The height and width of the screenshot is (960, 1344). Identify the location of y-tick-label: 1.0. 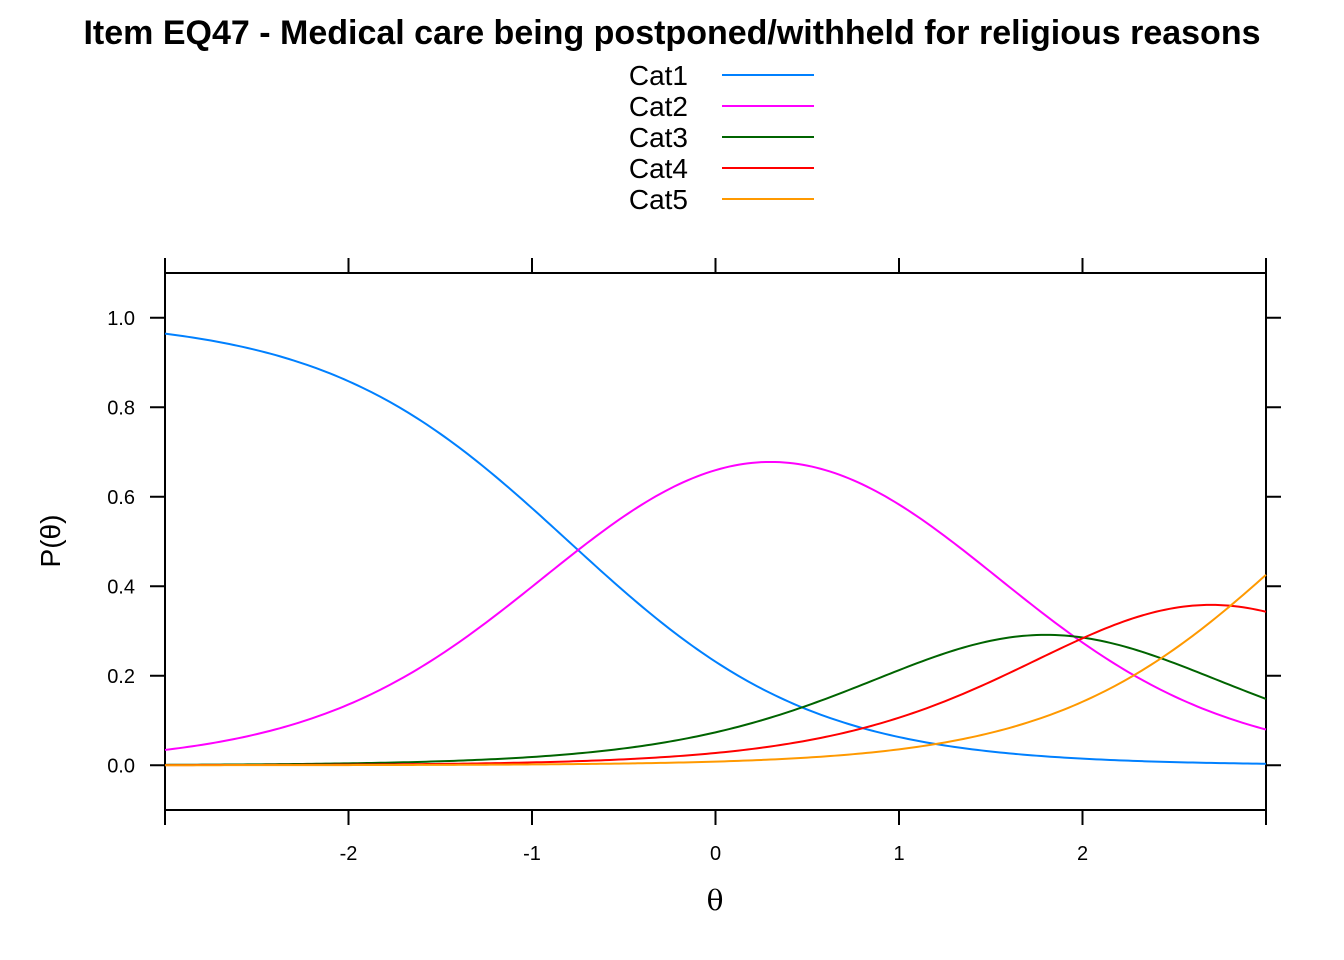
(121, 319).